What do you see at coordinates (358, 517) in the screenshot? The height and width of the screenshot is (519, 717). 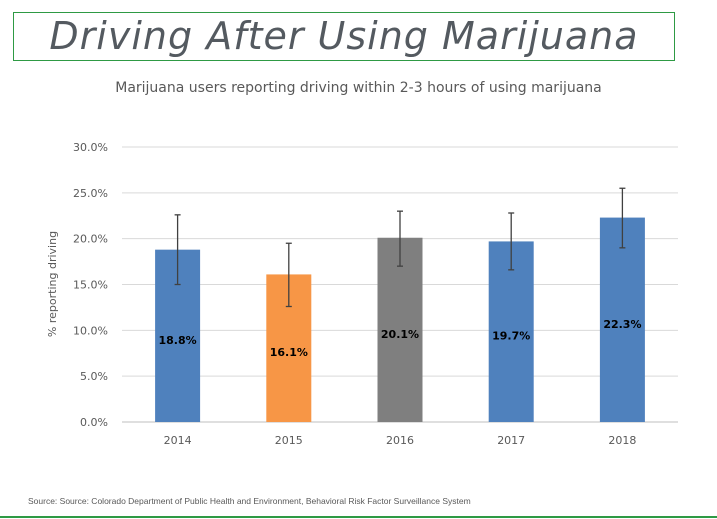 I see `divider` at bounding box center [358, 517].